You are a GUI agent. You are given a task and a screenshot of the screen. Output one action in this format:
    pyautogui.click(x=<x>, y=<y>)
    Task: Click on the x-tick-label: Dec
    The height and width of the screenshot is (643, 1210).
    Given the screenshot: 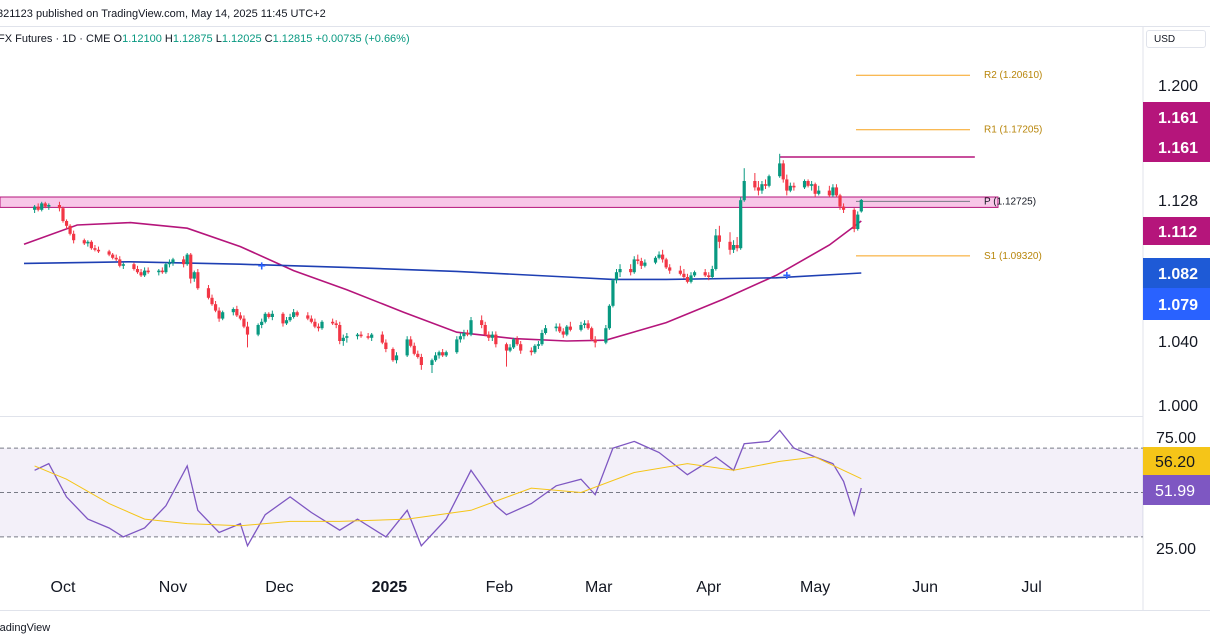 What is the action you would take?
    pyautogui.click(x=279, y=587)
    